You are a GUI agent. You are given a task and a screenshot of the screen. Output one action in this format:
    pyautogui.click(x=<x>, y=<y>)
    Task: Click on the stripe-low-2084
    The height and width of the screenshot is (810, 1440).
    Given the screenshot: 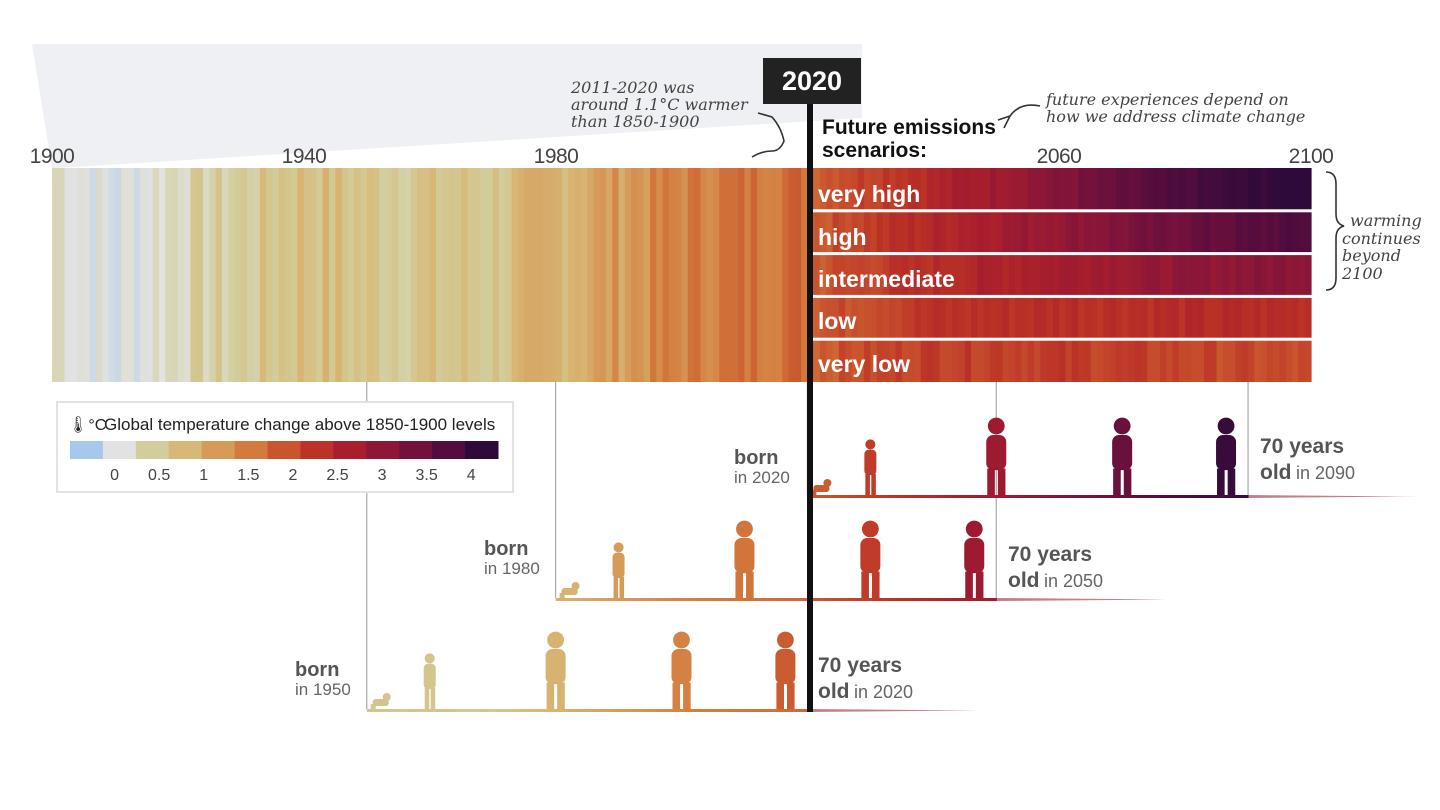 What is the action you would take?
    pyautogui.click(x=1214, y=318)
    